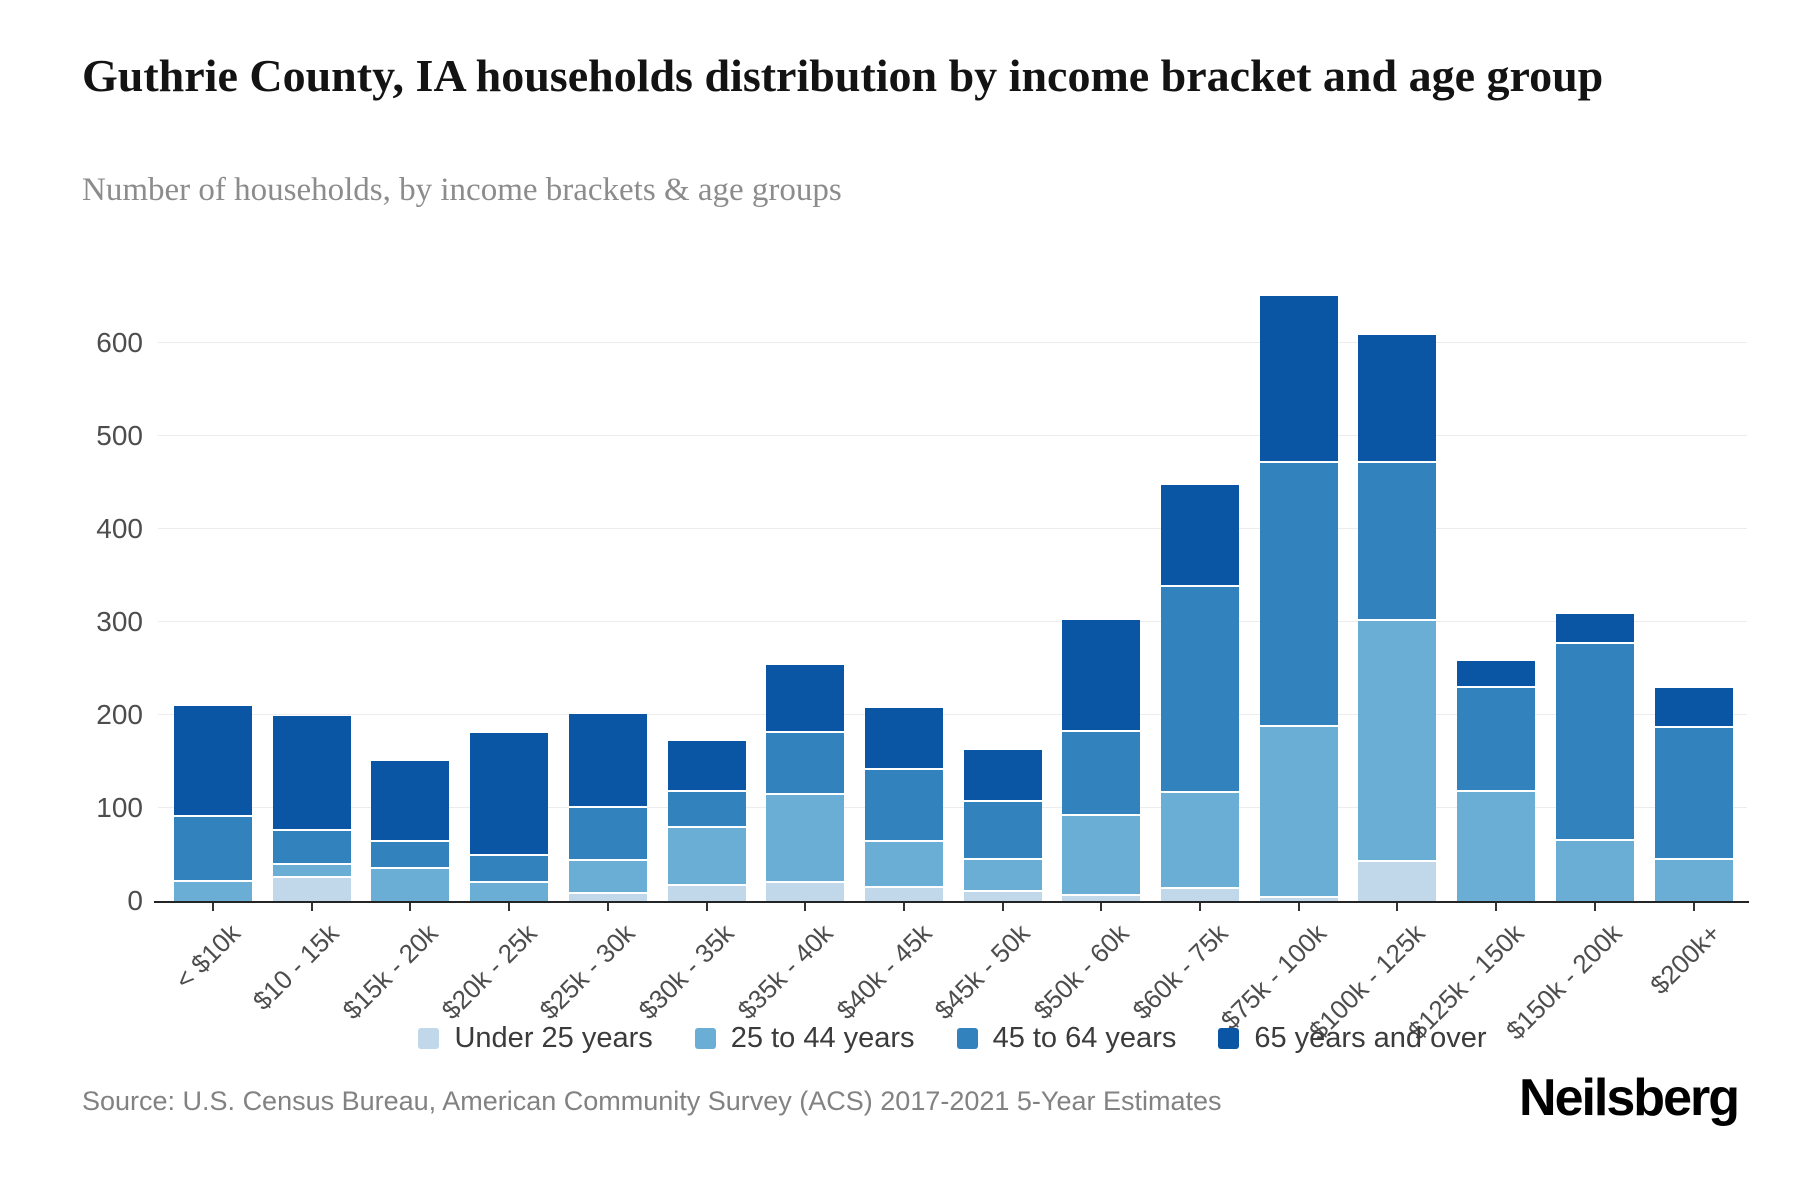 This screenshot has width=1800, height=1200. I want to click on bar-$15k - 20k, so click(410, 831).